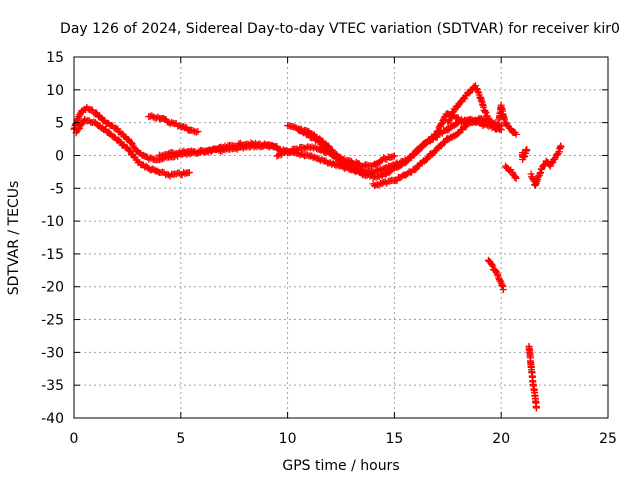 Image resolution: width=640 pixels, height=480 pixels. Describe the element at coordinates (340, 466) in the screenshot. I see `x-axis-label: GPS time / hours` at that location.